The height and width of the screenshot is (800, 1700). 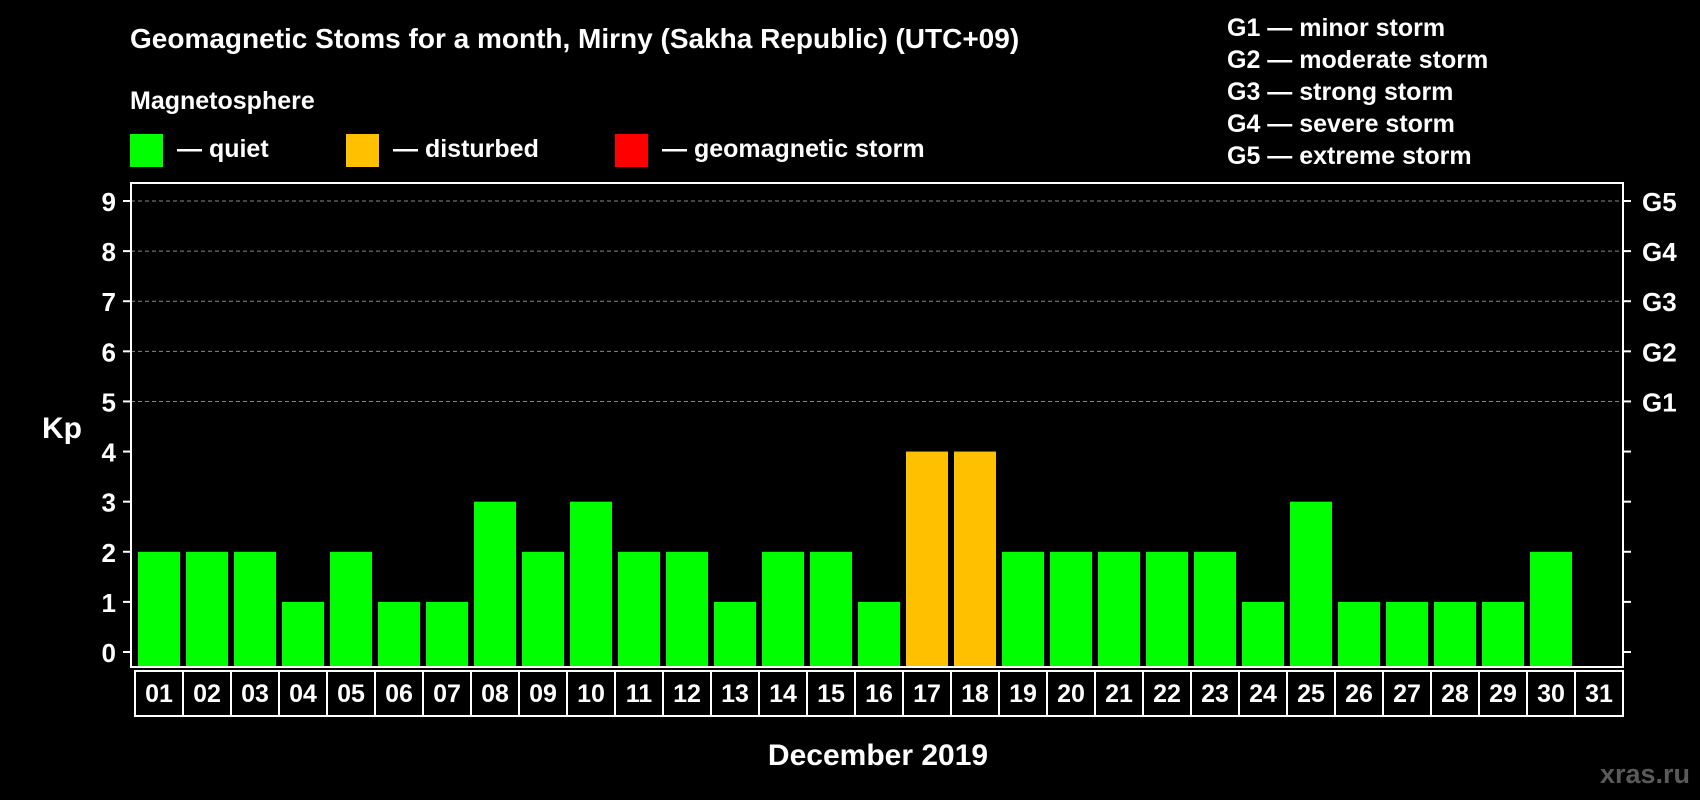 I want to click on y-axis-left: 0 1 2 3 4 5 6 7 8 9, so click(x=116, y=427).